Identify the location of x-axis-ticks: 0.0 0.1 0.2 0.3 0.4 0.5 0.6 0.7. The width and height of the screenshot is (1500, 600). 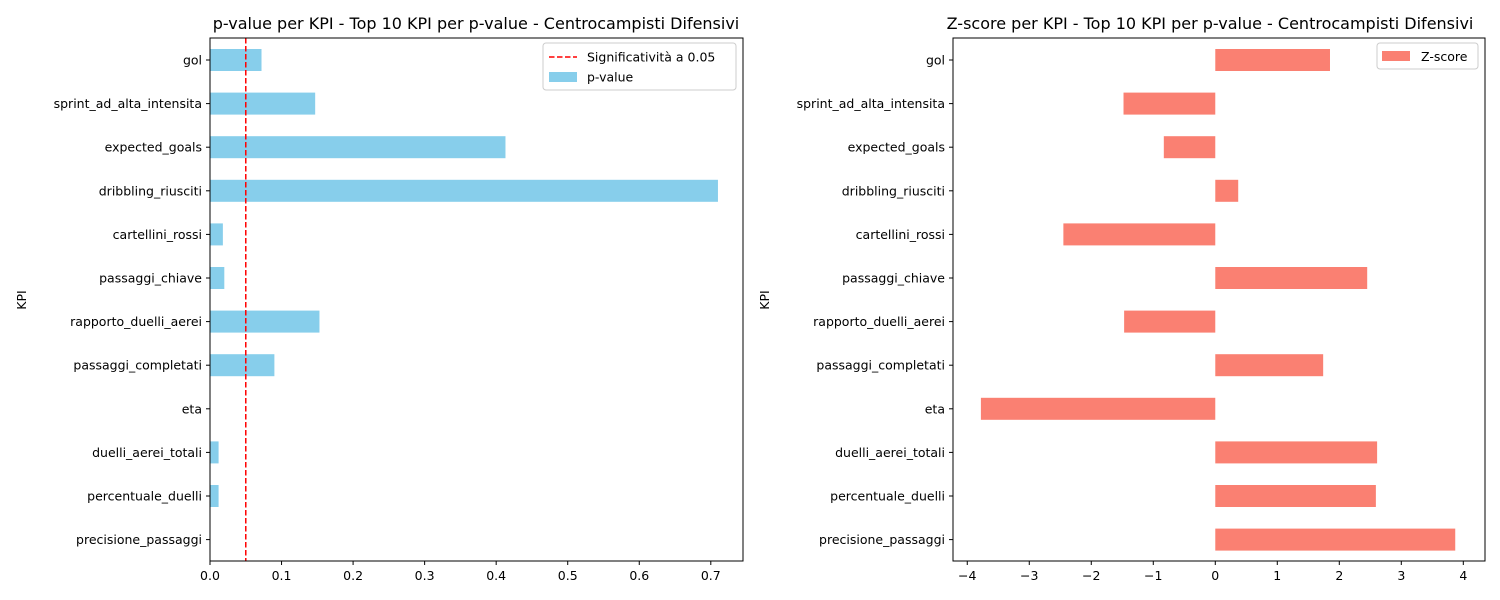
(460, 572).